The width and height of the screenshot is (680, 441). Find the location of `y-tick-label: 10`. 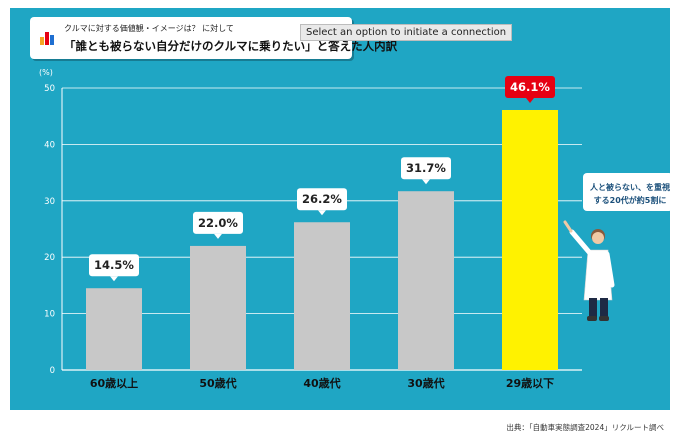

y-tick-label: 10 is located at coordinates (49, 315).